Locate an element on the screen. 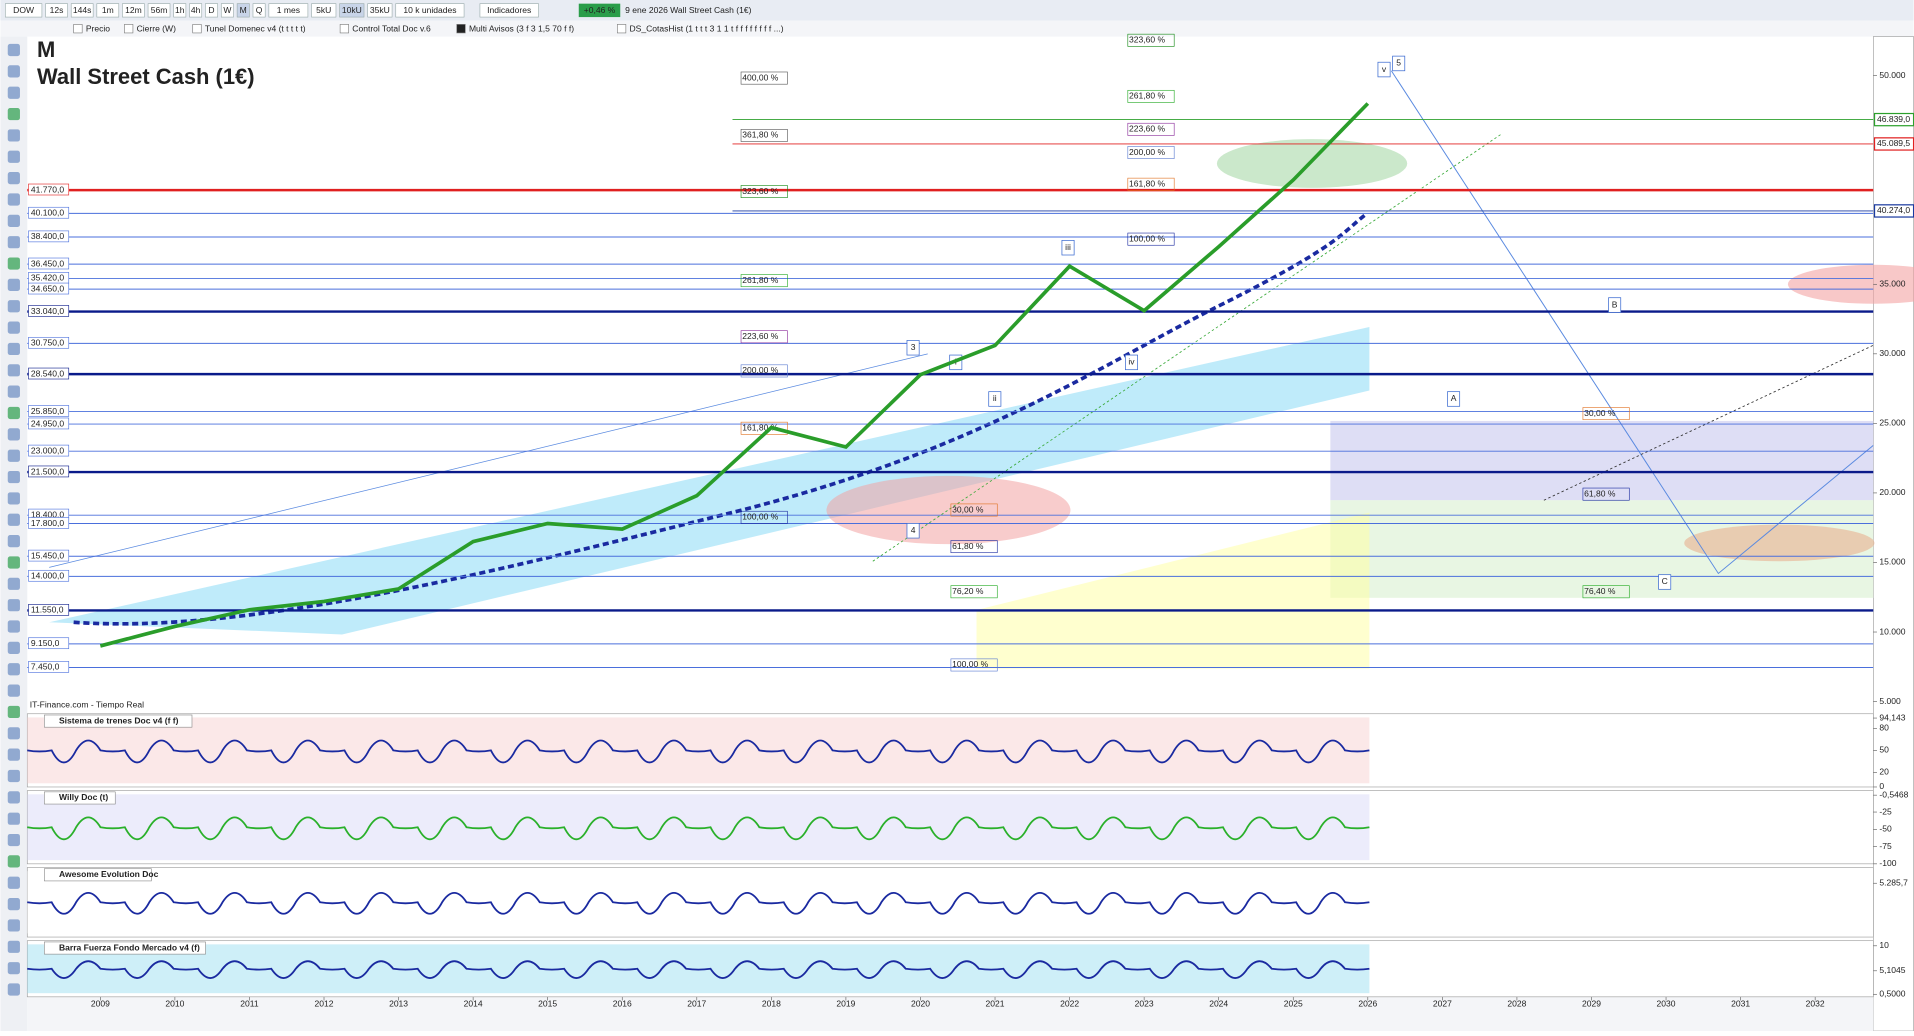  timeframe-button-label: 144s is located at coordinates (82, 10).